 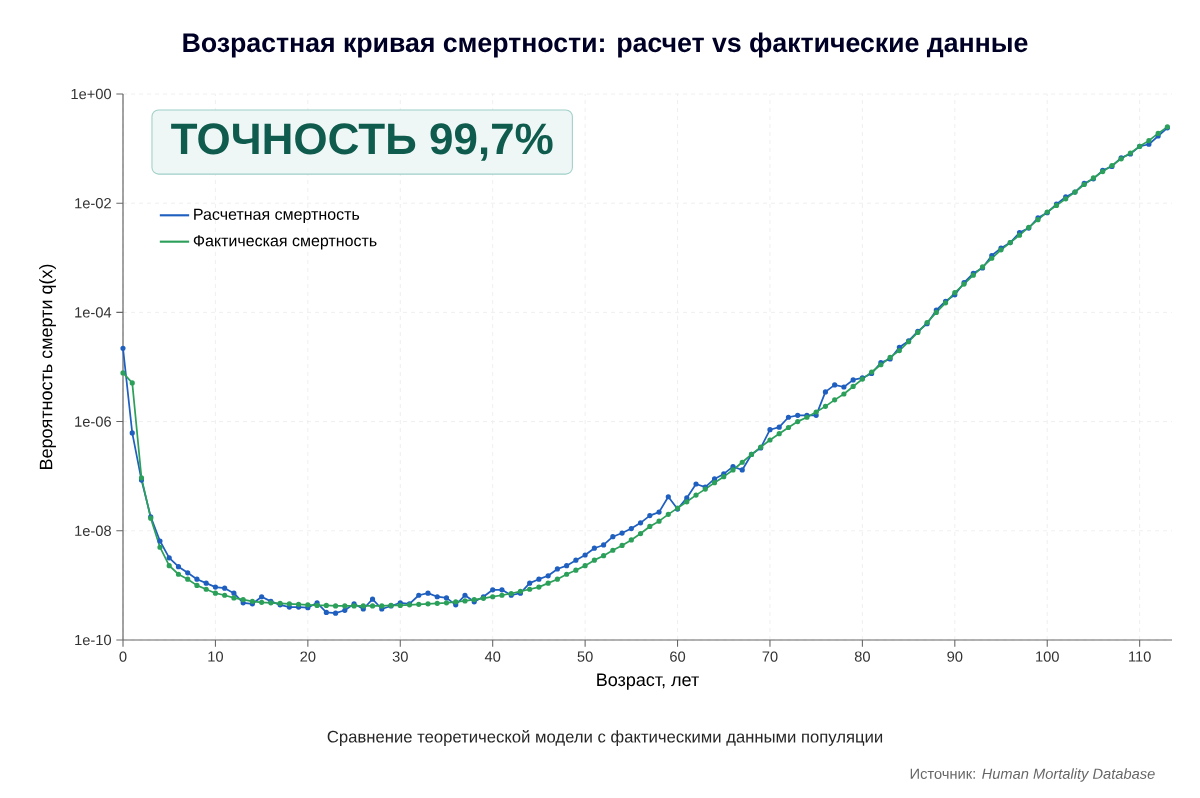 I want to click on x-tick-label: 100, so click(x=1047, y=656).